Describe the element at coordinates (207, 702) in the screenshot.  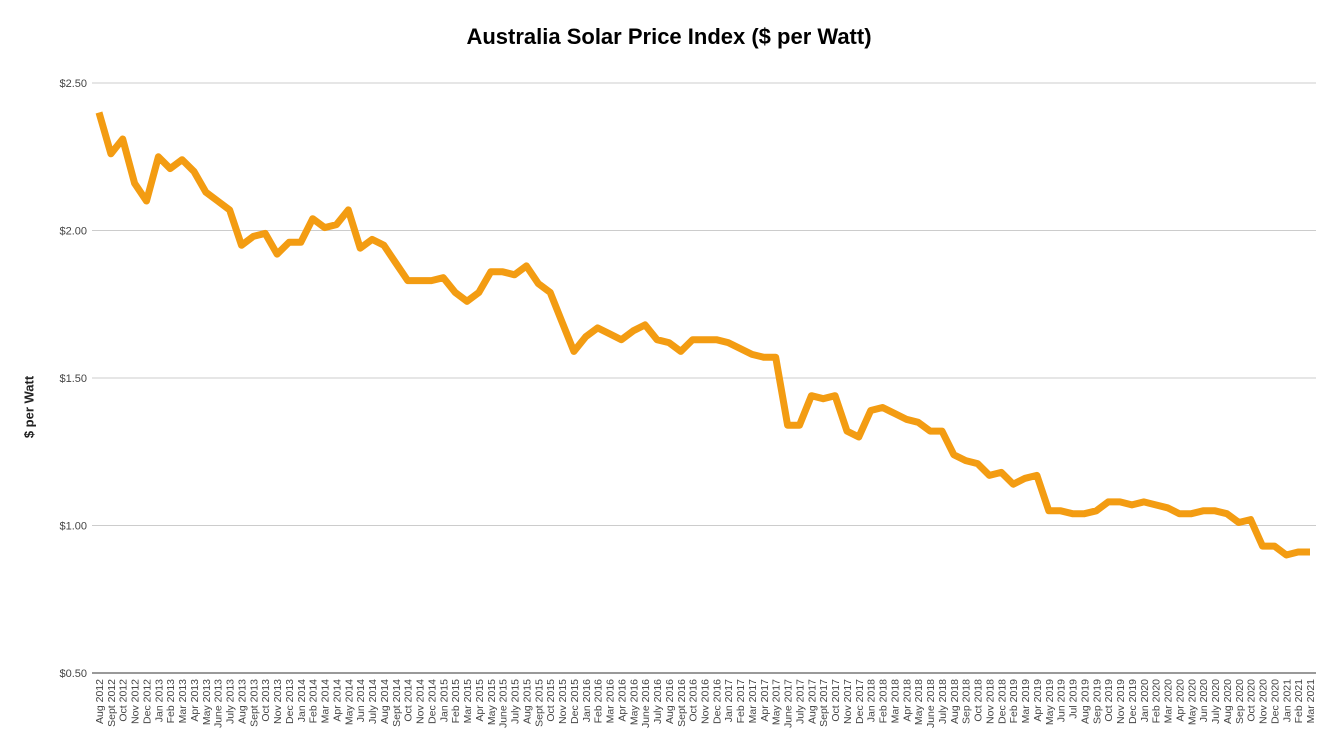
I see `x-tick-label: May 2013` at that location.